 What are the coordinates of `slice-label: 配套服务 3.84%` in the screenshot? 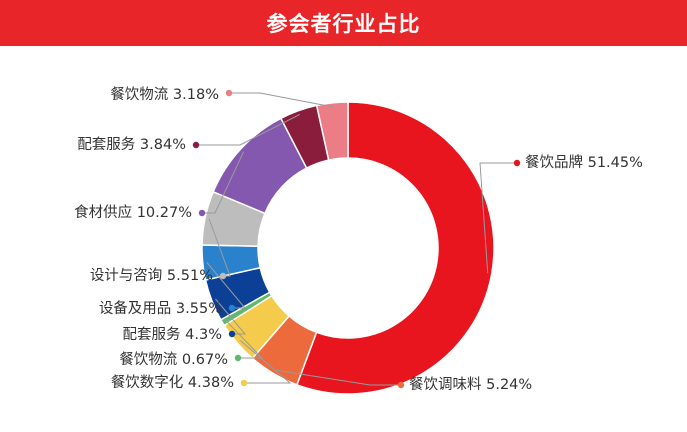 It's located at (131, 145).